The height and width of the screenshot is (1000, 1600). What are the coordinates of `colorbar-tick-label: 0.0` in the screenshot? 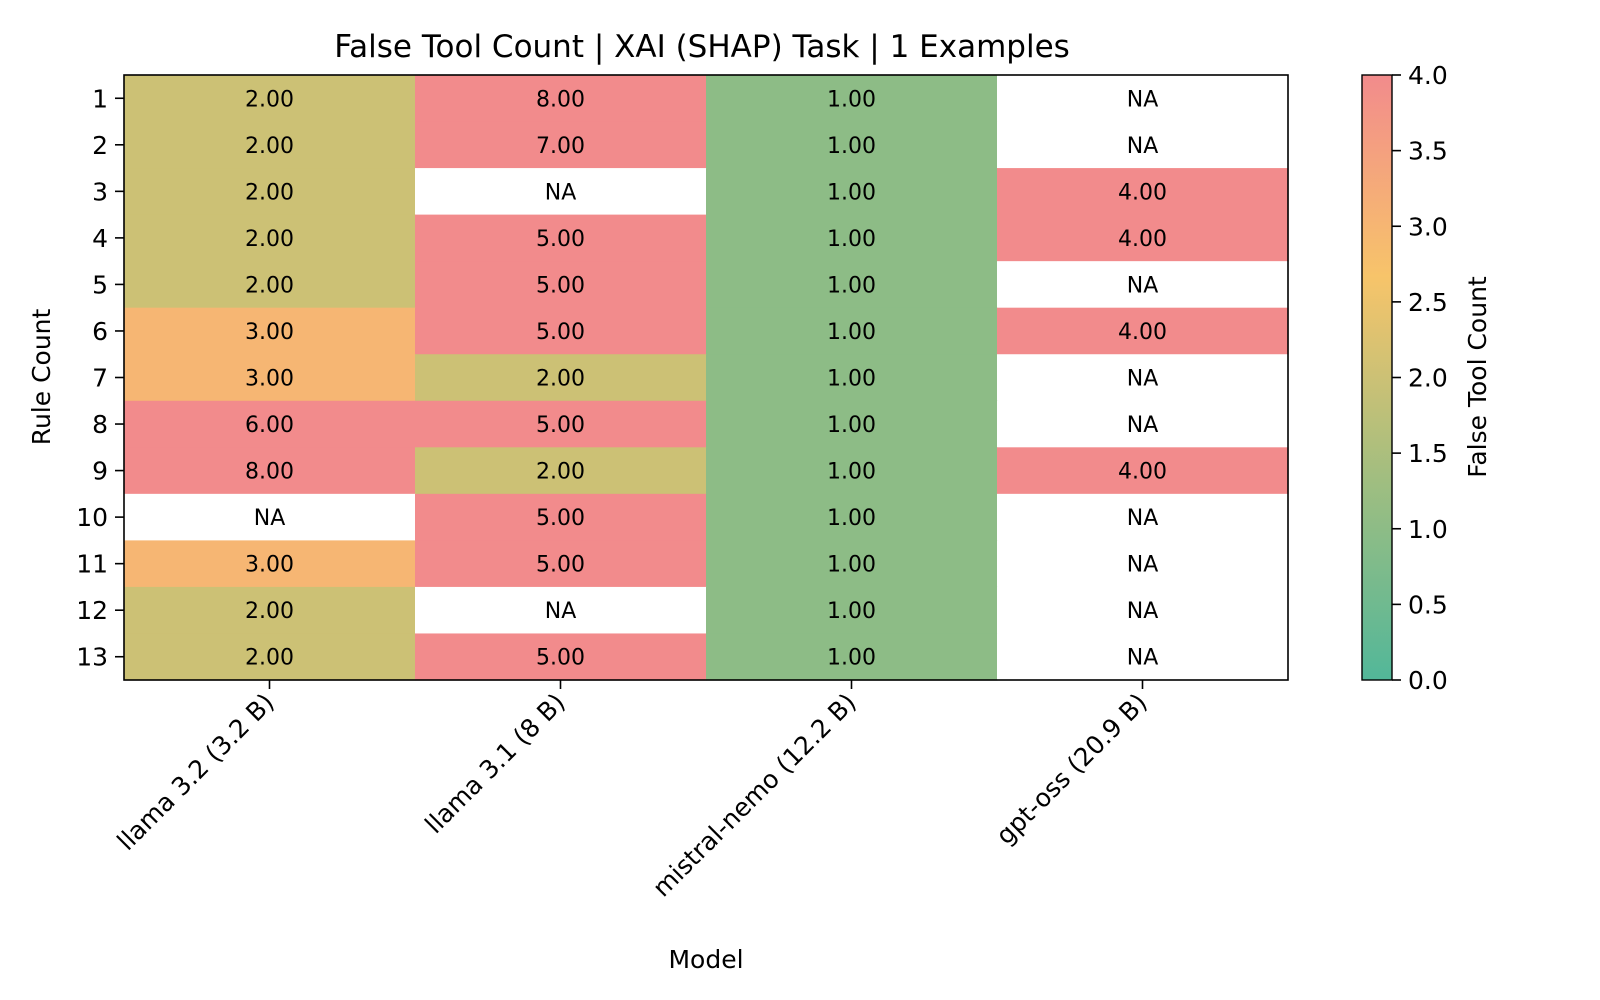 It's located at (1428, 680).